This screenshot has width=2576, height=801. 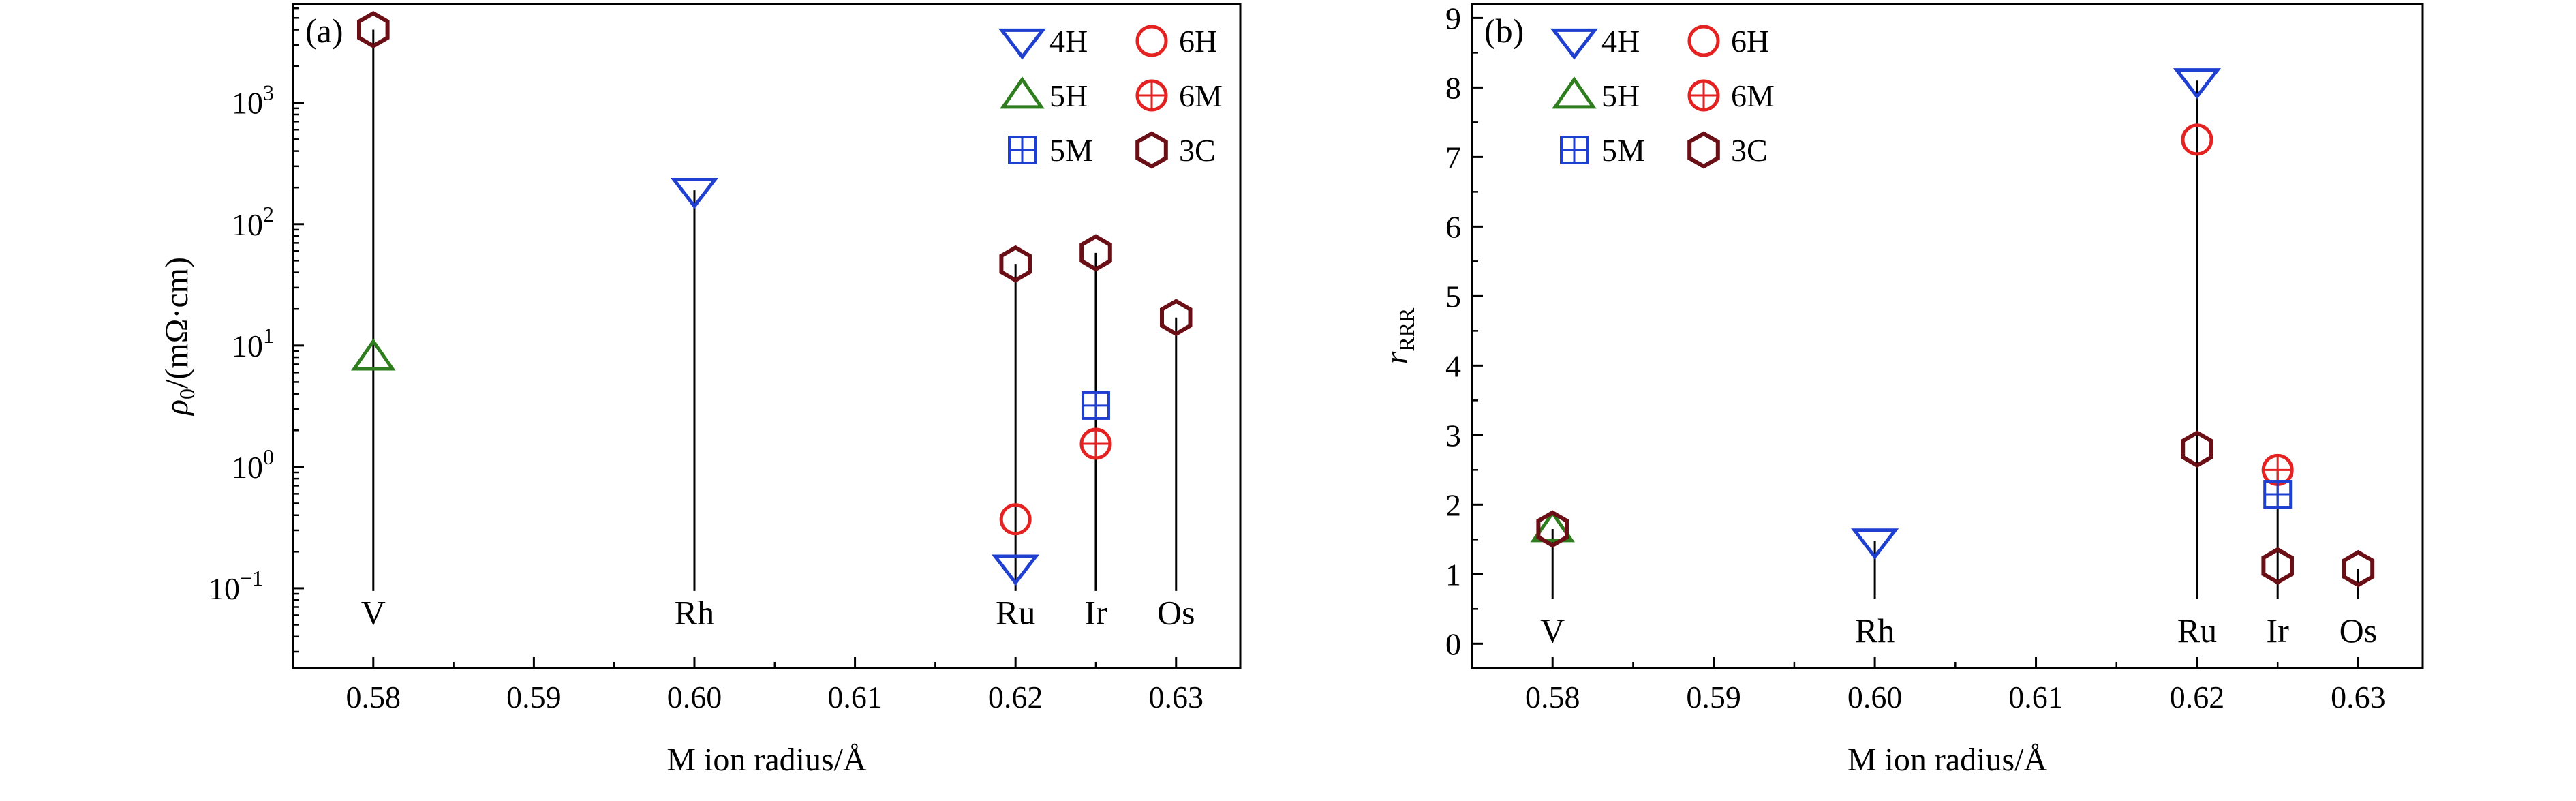 I want to click on legend-item: 4H, so click(x=1043, y=42).